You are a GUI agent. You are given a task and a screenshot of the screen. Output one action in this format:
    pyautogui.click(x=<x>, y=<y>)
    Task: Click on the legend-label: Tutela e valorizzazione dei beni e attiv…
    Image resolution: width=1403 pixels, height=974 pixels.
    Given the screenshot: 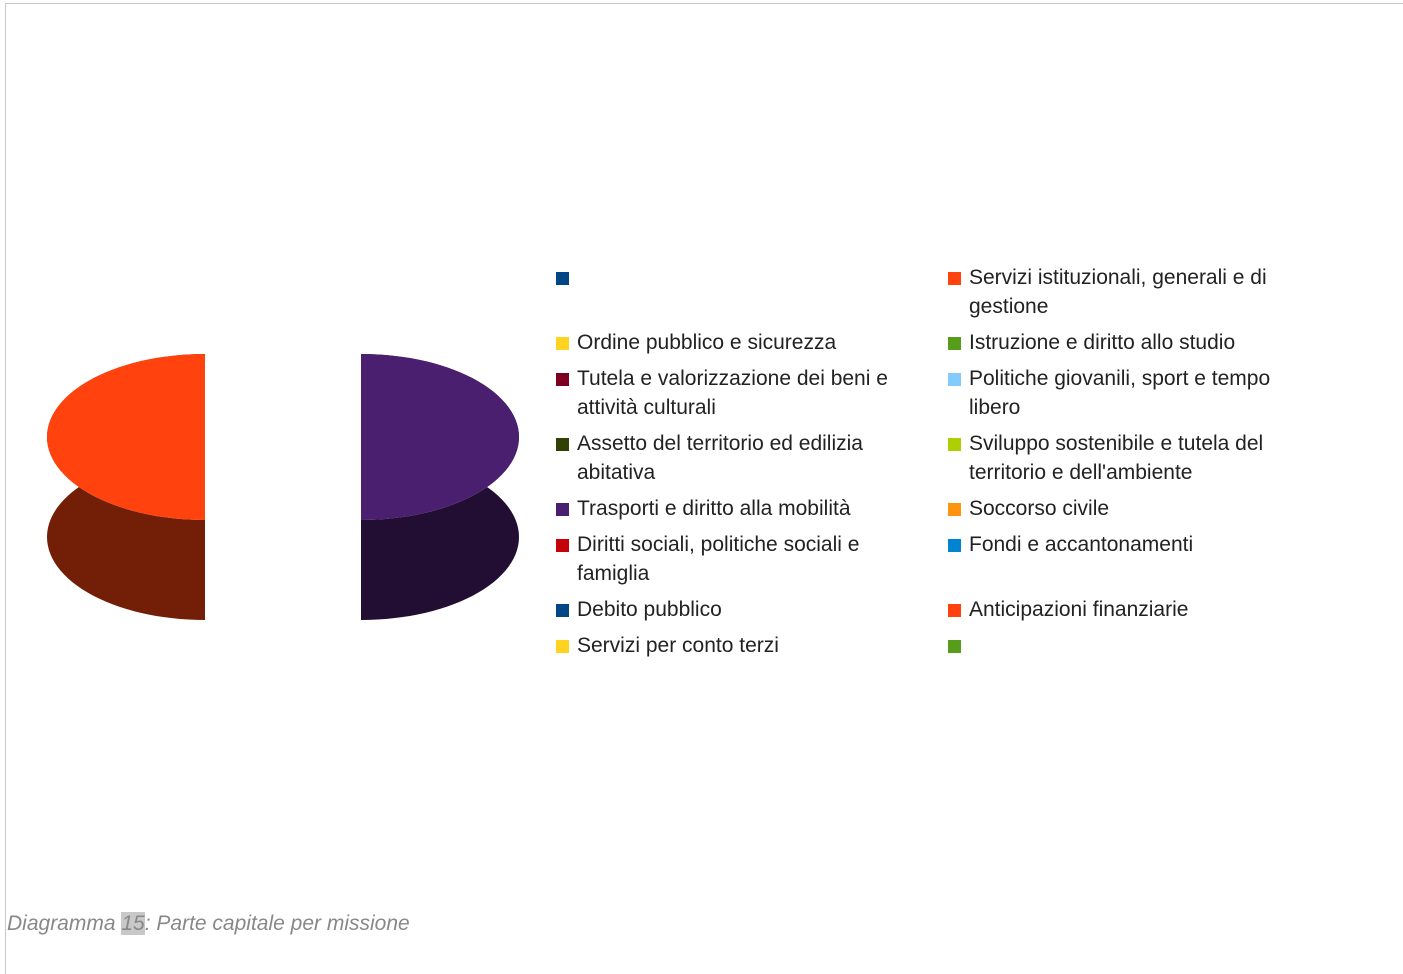 What is the action you would take?
    pyautogui.click(x=732, y=393)
    